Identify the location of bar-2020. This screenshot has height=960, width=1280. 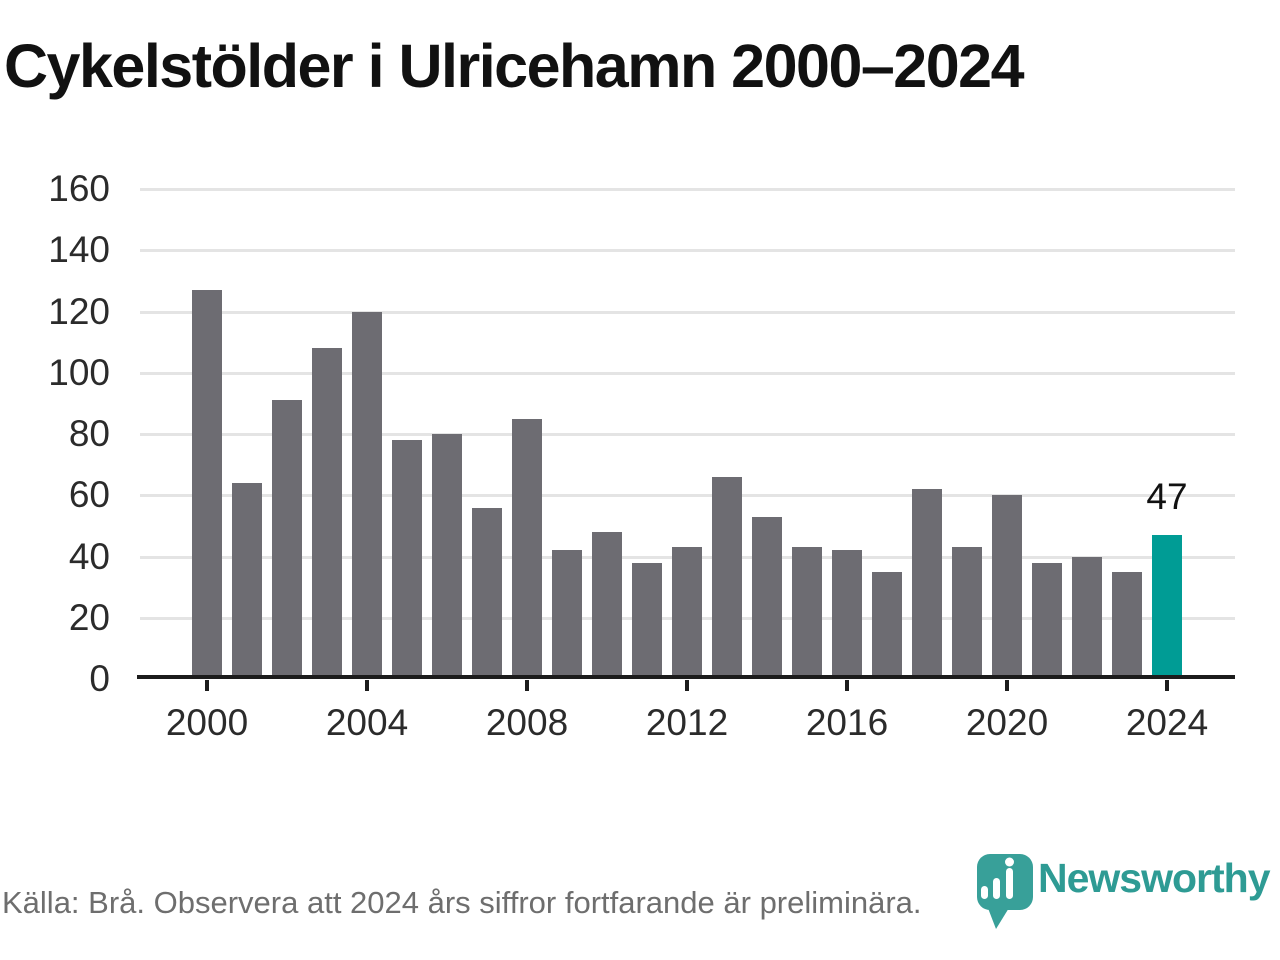
(1007, 587).